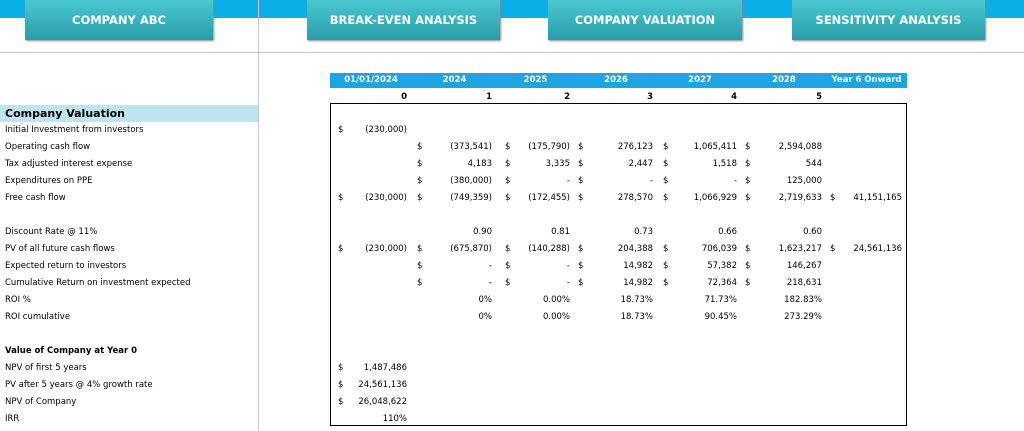 Image resolution: width=1024 pixels, height=431 pixels. I want to click on cell-value: (175,790), so click(549, 147).